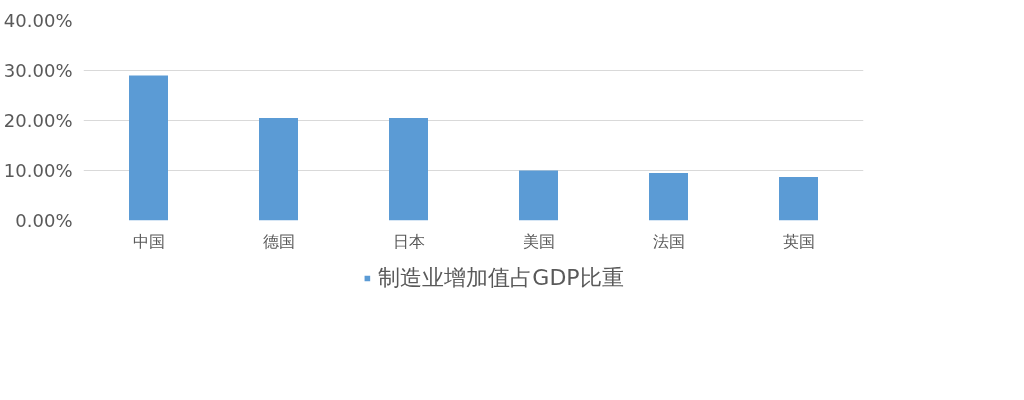 This screenshot has width=1024, height=400. What do you see at coordinates (148, 241) in the screenshot?
I see `x-tick-label: 中国` at bounding box center [148, 241].